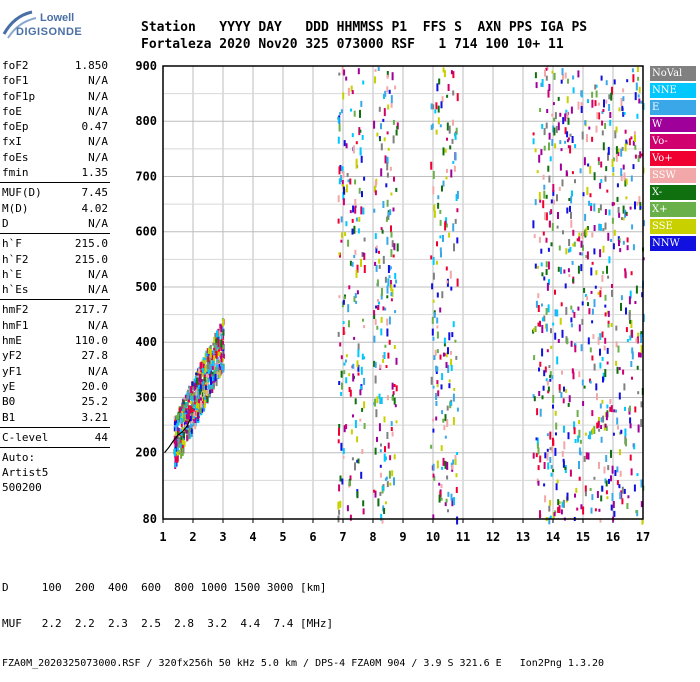 This screenshot has width=700, height=682. I want to click on param-value: 1.850, so click(91, 65).